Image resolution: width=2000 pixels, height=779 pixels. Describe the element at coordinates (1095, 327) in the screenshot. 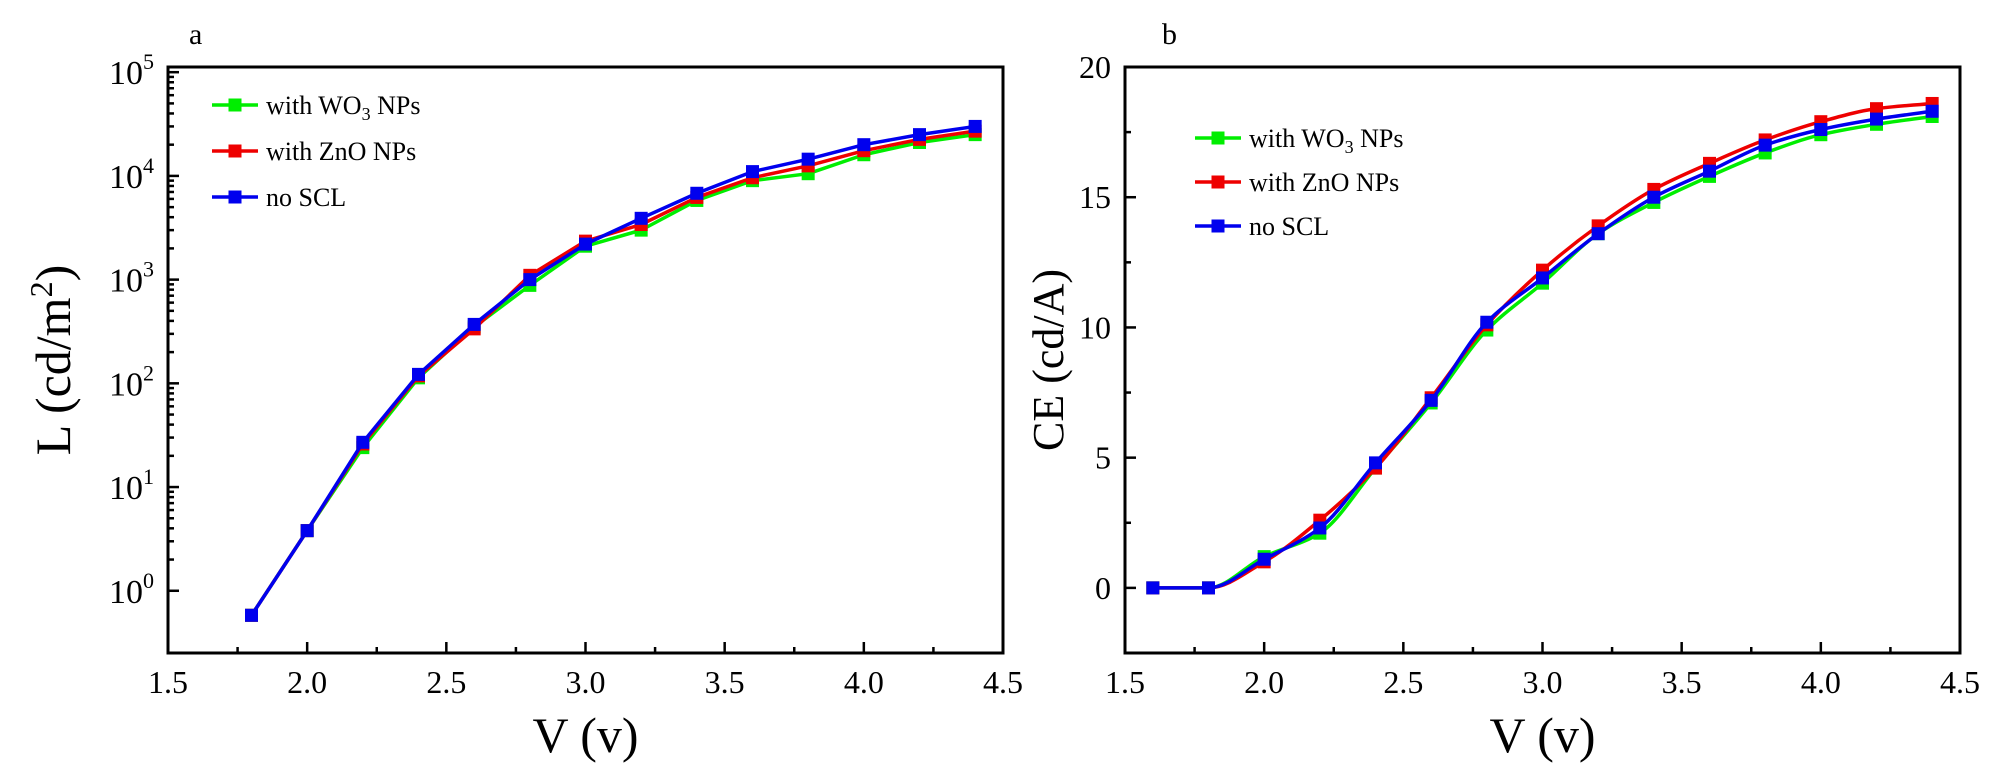

I see `y-tick-label: 10` at that location.